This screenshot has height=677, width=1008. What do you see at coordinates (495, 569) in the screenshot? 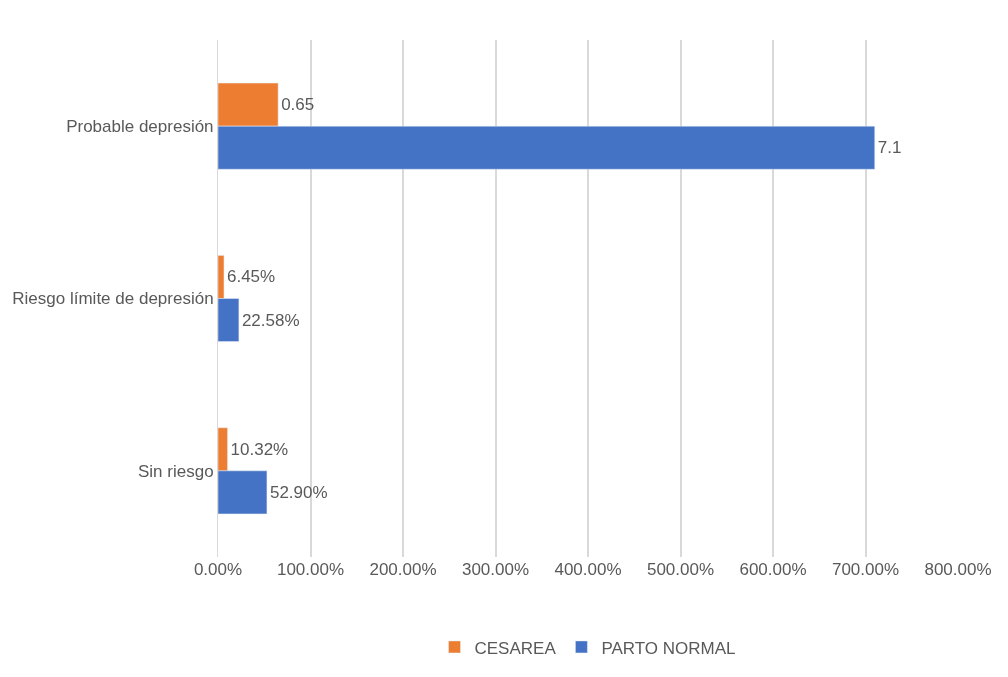
I see `x-tick-label: 300.00%` at bounding box center [495, 569].